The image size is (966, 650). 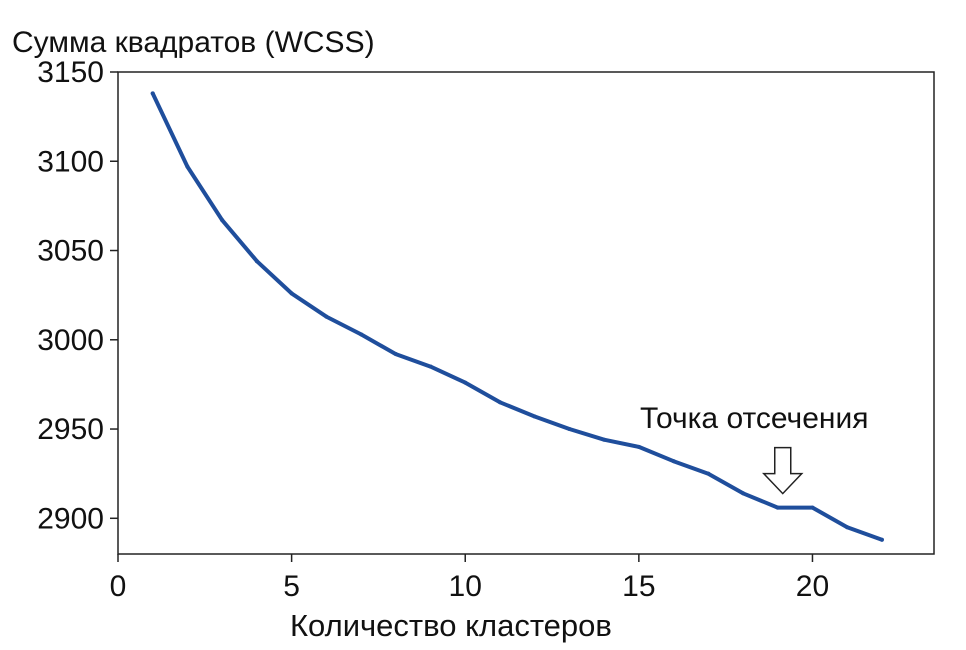 What do you see at coordinates (291, 586) in the screenshot?
I see `x-tick-label: 5` at bounding box center [291, 586].